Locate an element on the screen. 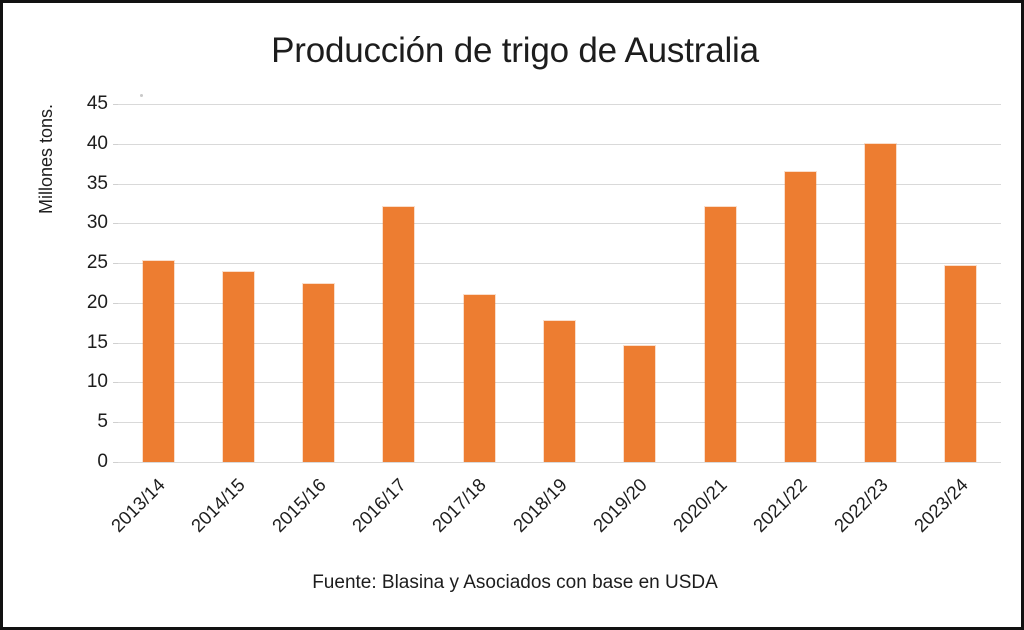  x-axis-tick-label: 2015/16 is located at coordinates (298, 505).